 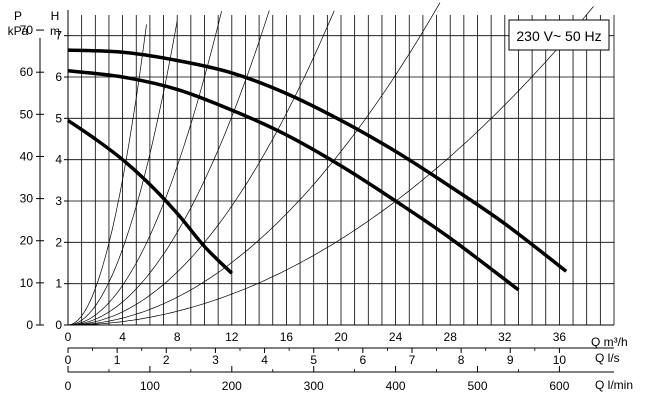 I want to click on y-outer-tick-label: 20, so click(x=27, y=241).